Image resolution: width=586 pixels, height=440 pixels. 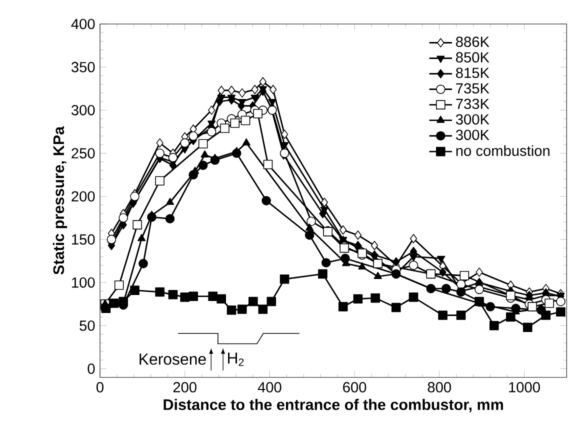 I want to click on y-tick-label: 200, so click(x=83, y=196).